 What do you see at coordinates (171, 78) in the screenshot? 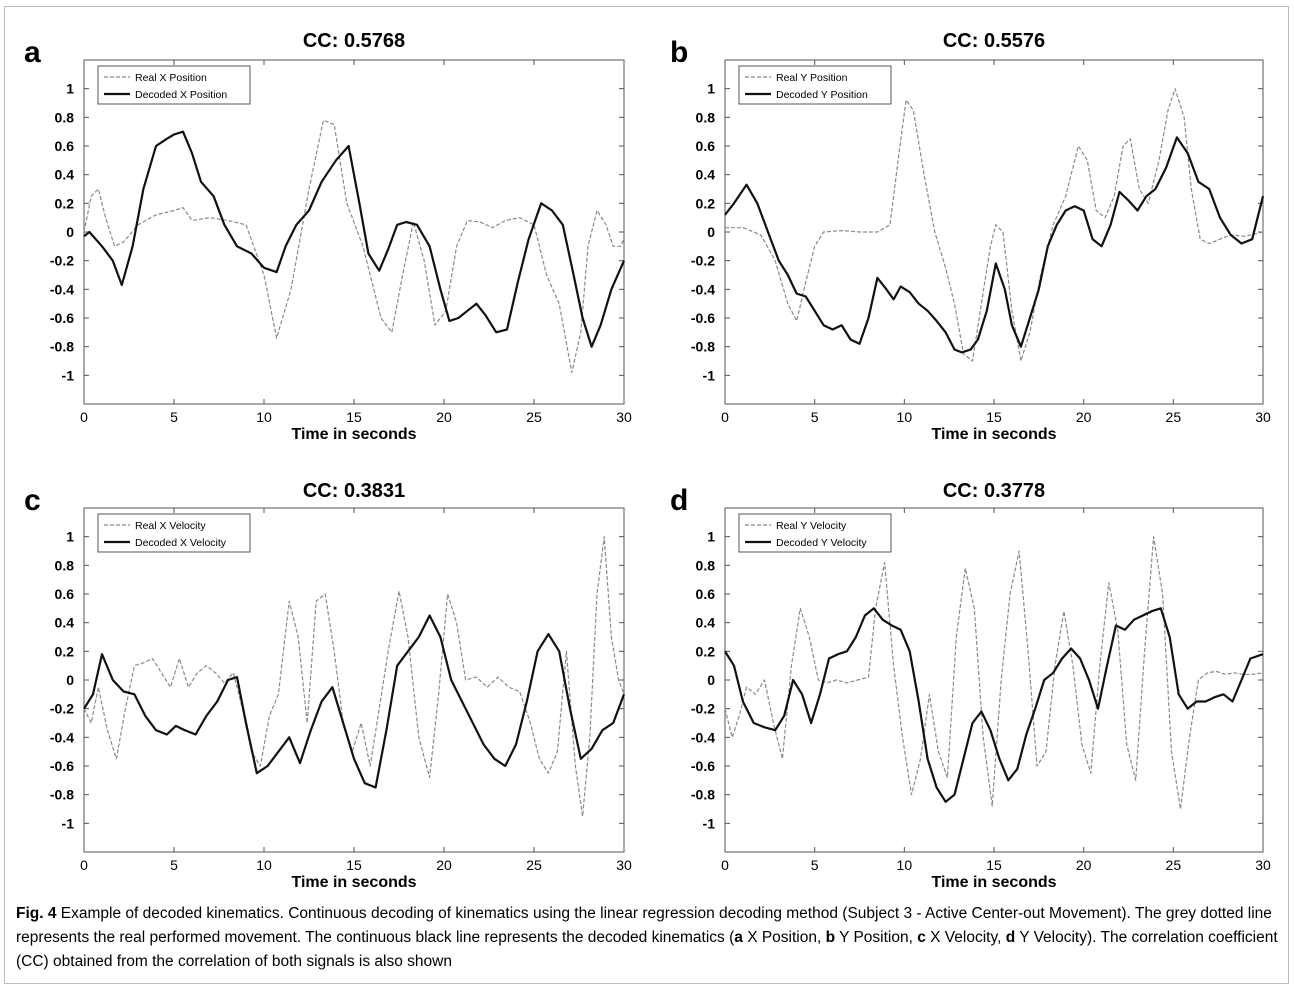
I see `legend-entry-label: Real X Position` at bounding box center [171, 78].